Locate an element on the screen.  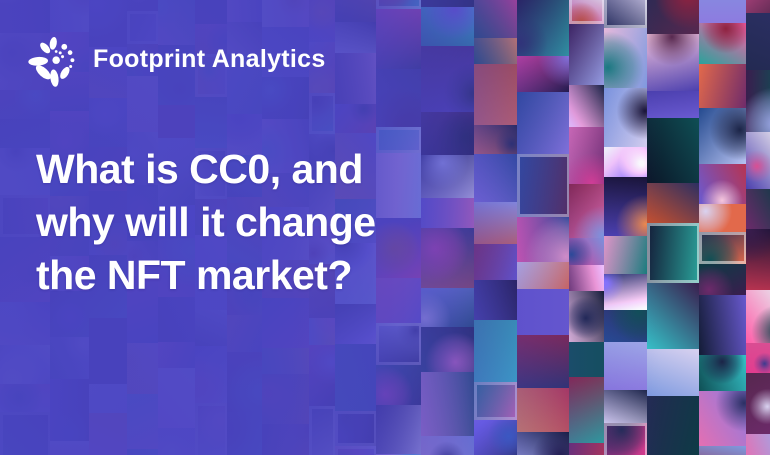
headline-line-1: What is CC0, and is located at coordinates (199, 169).